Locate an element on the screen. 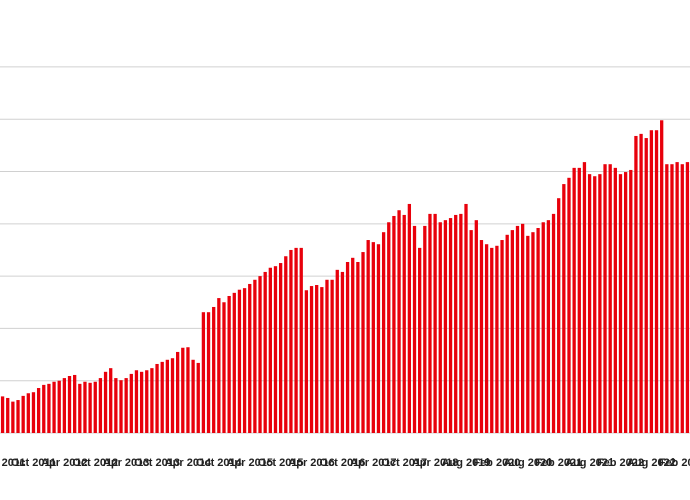 The width and height of the screenshot is (690, 500). x-tick-label: Apr 2017 is located at coordinates (373, 463).